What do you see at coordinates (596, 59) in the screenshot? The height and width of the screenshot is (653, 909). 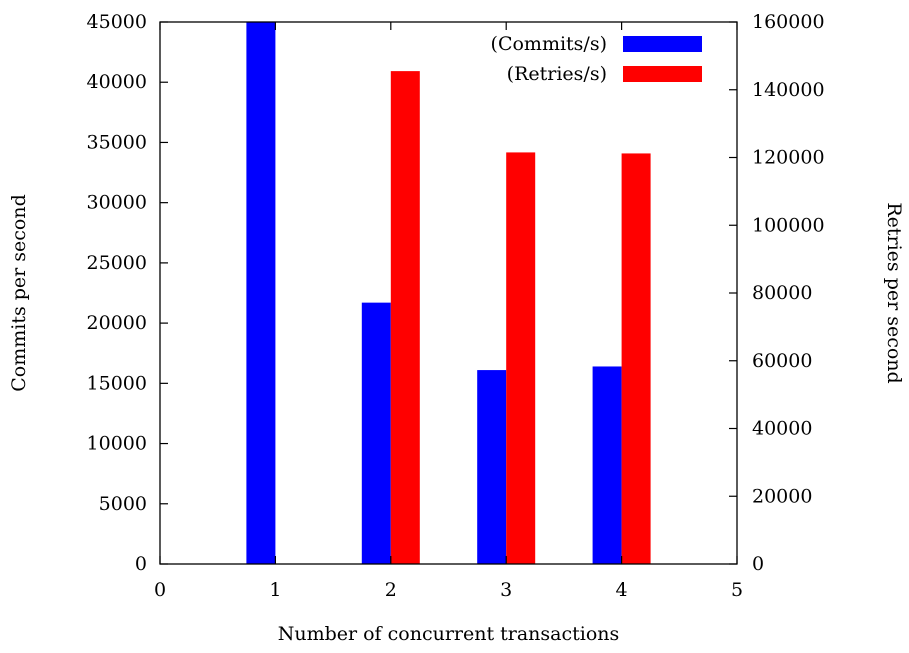 I see `legend: (Commits/s) (Retries/s)` at bounding box center [596, 59].